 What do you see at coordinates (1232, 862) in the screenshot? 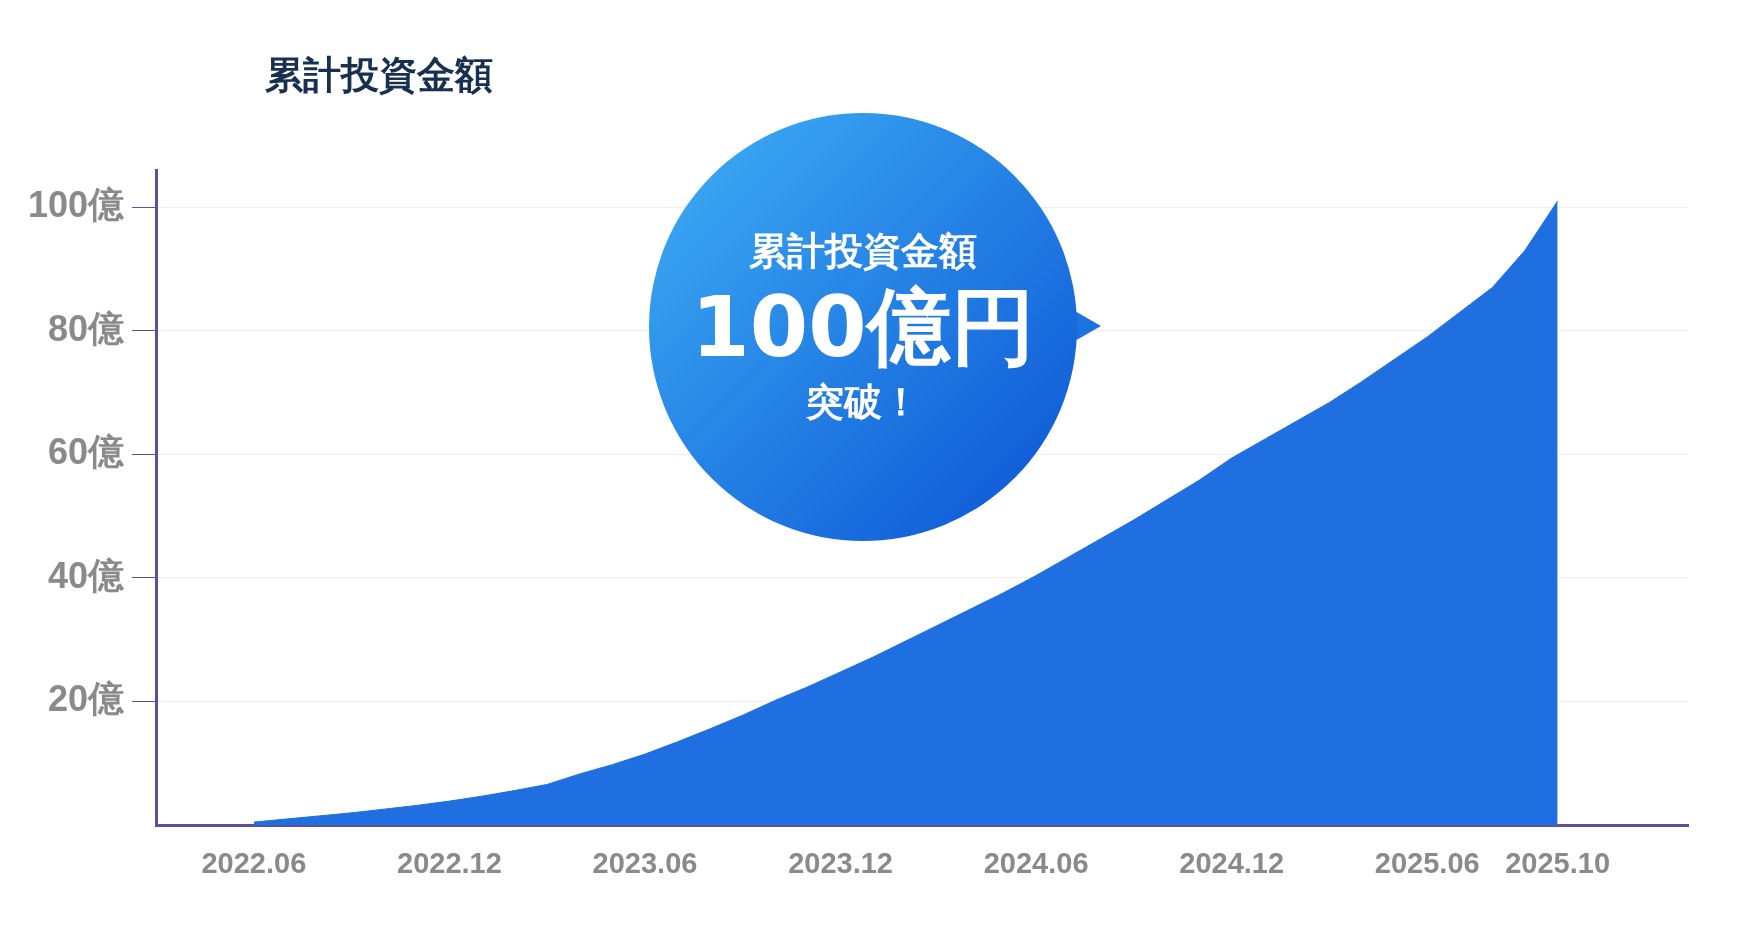
I see `x-tick-label: 2024.12` at bounding box center [1232, 862].